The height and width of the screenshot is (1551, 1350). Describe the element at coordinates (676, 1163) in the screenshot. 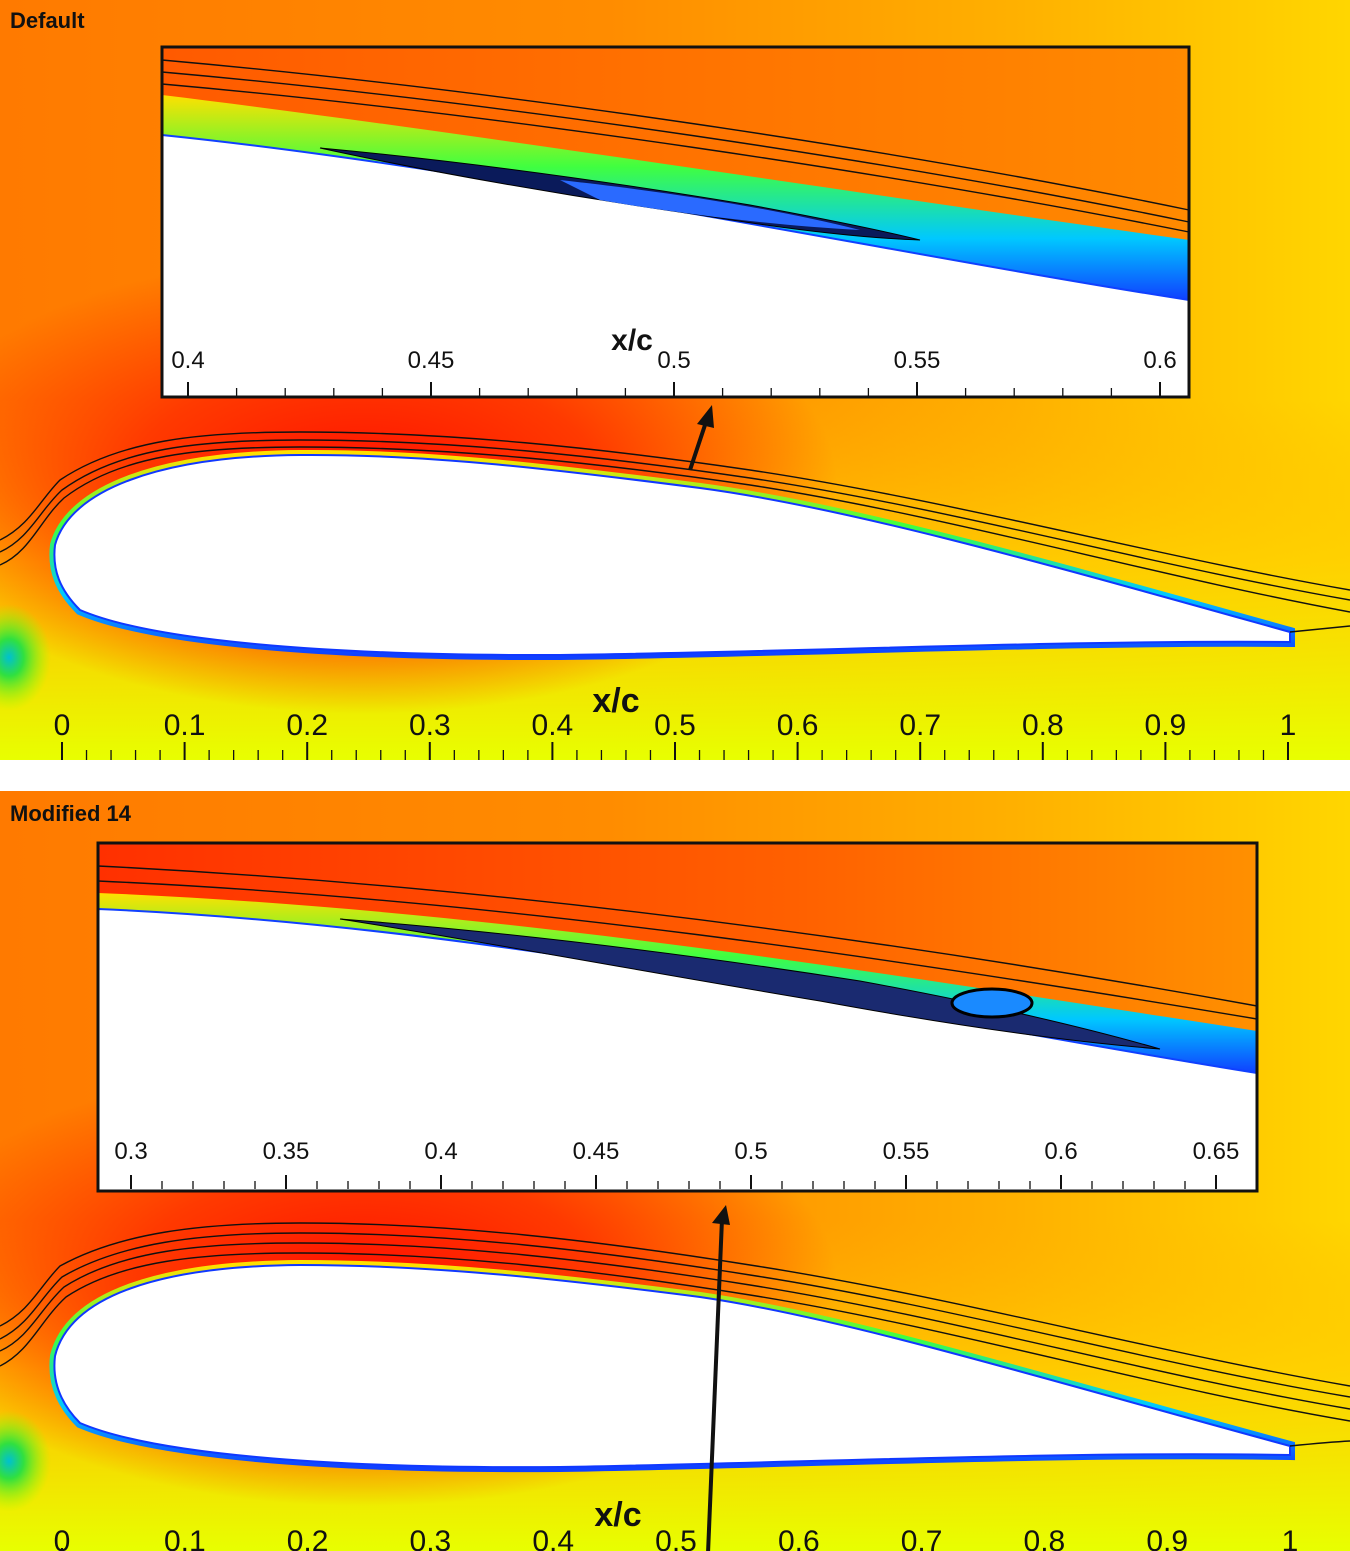

I see `inset-axis: 0.3 0.35 0.4 0.45 0.5 0.55 0.6 0.65` at that location.